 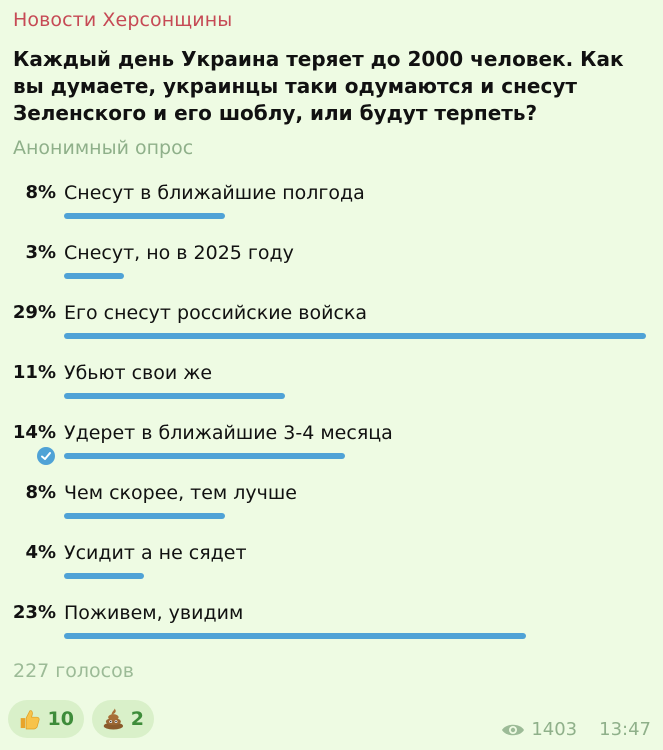 What do you see at coordinates (179, 253) in the screenshot?
I see `option-label: Снесут, но в 2025 году` at bounding box center [179, 253].